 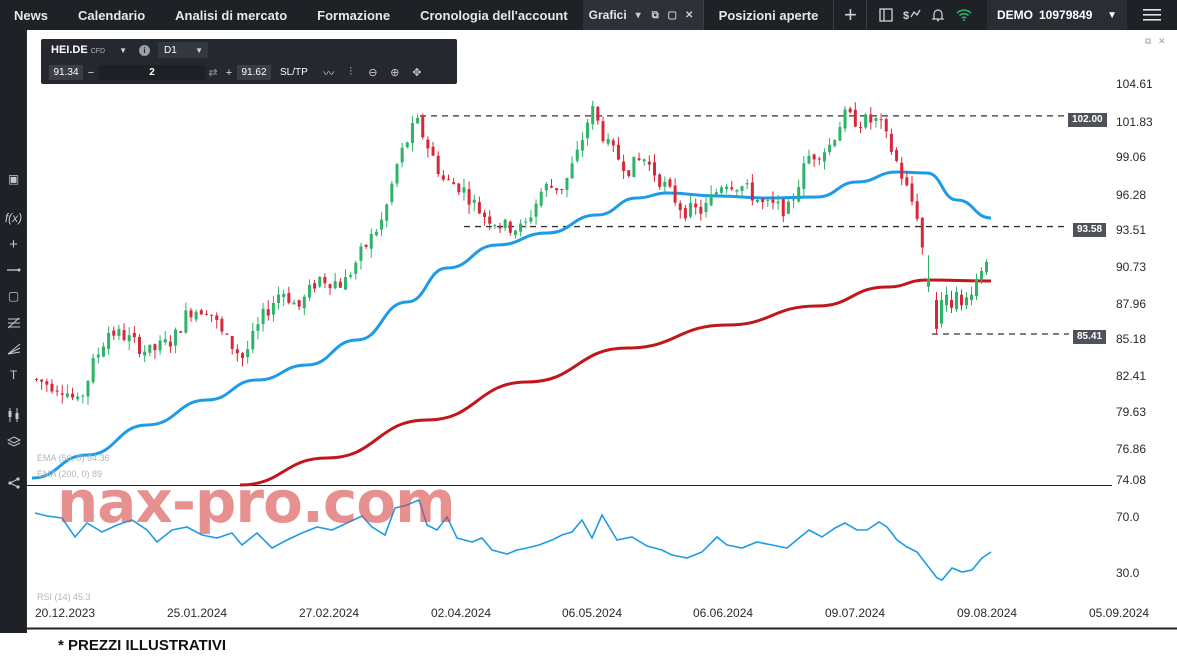 I want to click on price-alert-icon: $, so click(x=912, y=15).